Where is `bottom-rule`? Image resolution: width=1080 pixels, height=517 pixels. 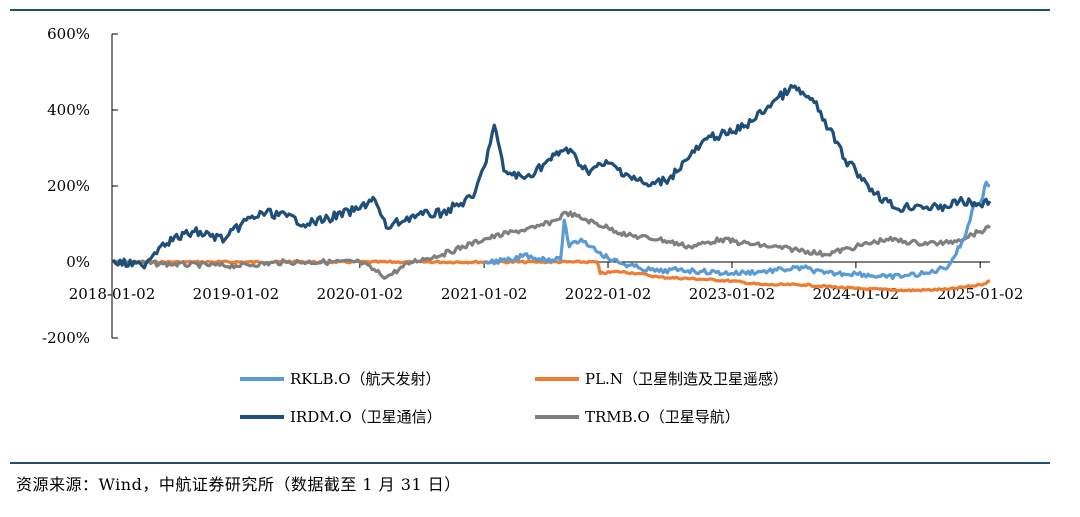 bottom-rule is located at coordinates (530, 463).